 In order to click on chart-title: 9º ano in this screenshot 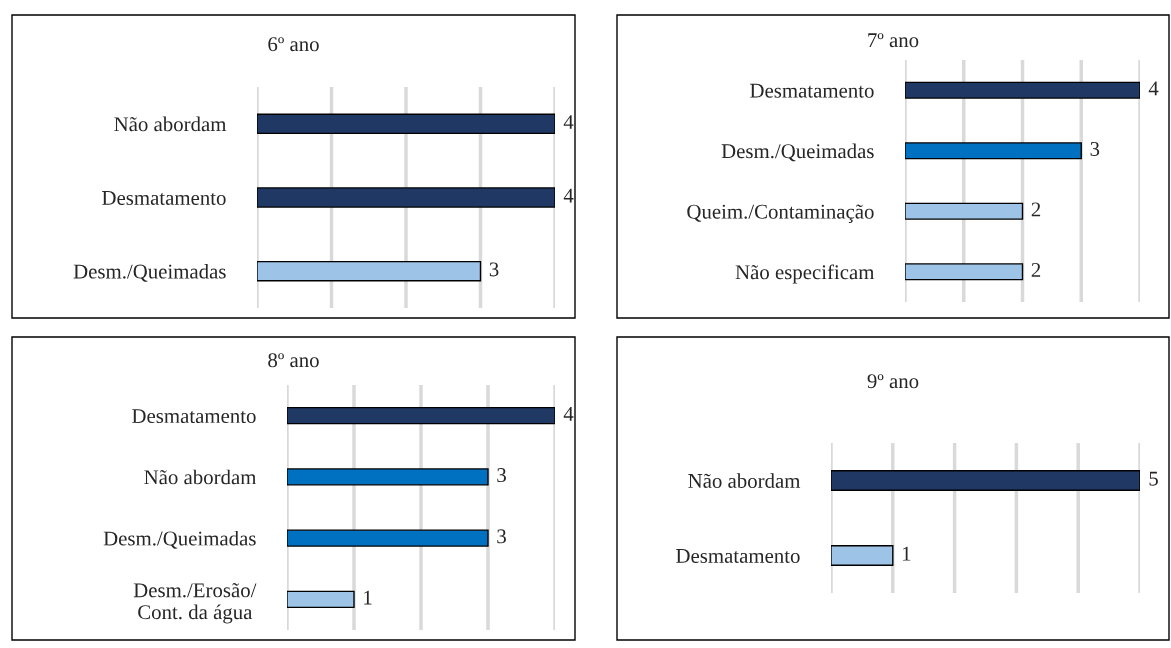, I will do `click(893, 381)`.